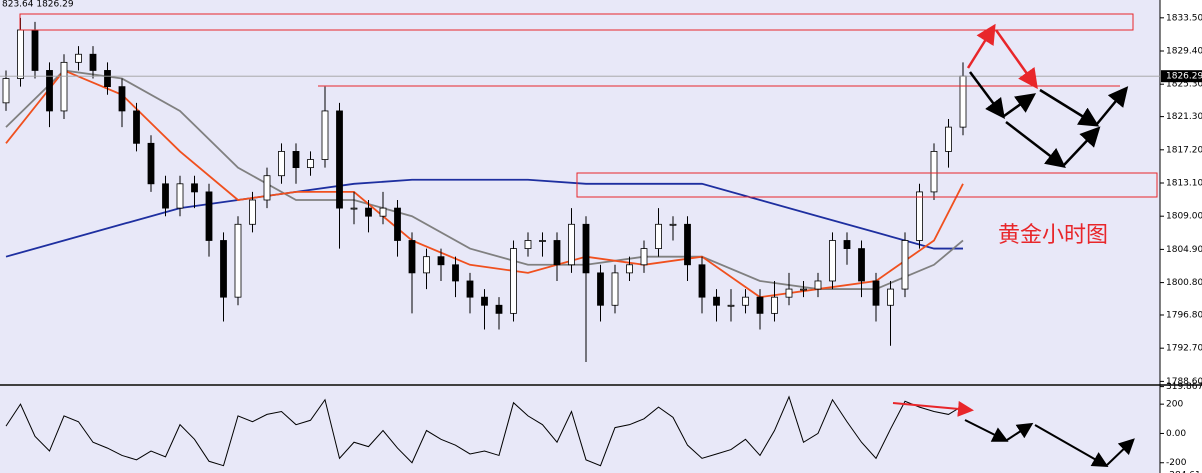 The image size is (1202, 473). I want to click on annotation: 黄金小时图, so click(1053, 235).